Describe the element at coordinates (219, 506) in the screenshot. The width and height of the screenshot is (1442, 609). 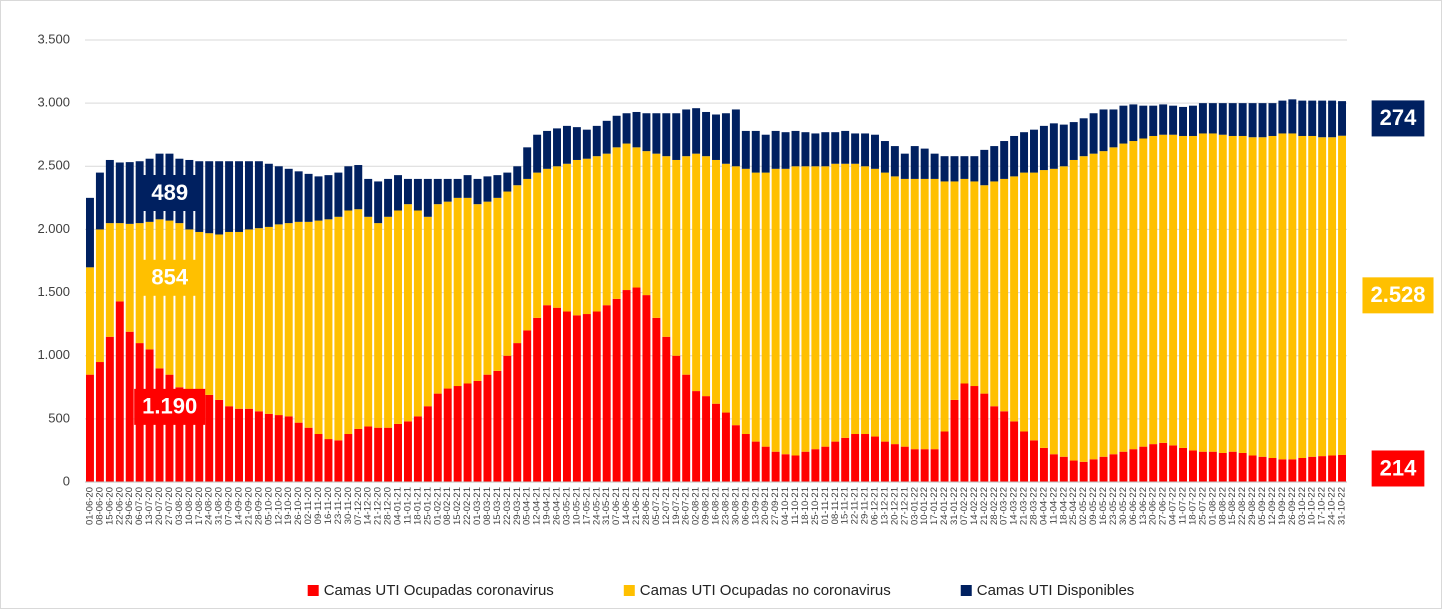
I see `x-tick-label: 31-08-20` at that location.